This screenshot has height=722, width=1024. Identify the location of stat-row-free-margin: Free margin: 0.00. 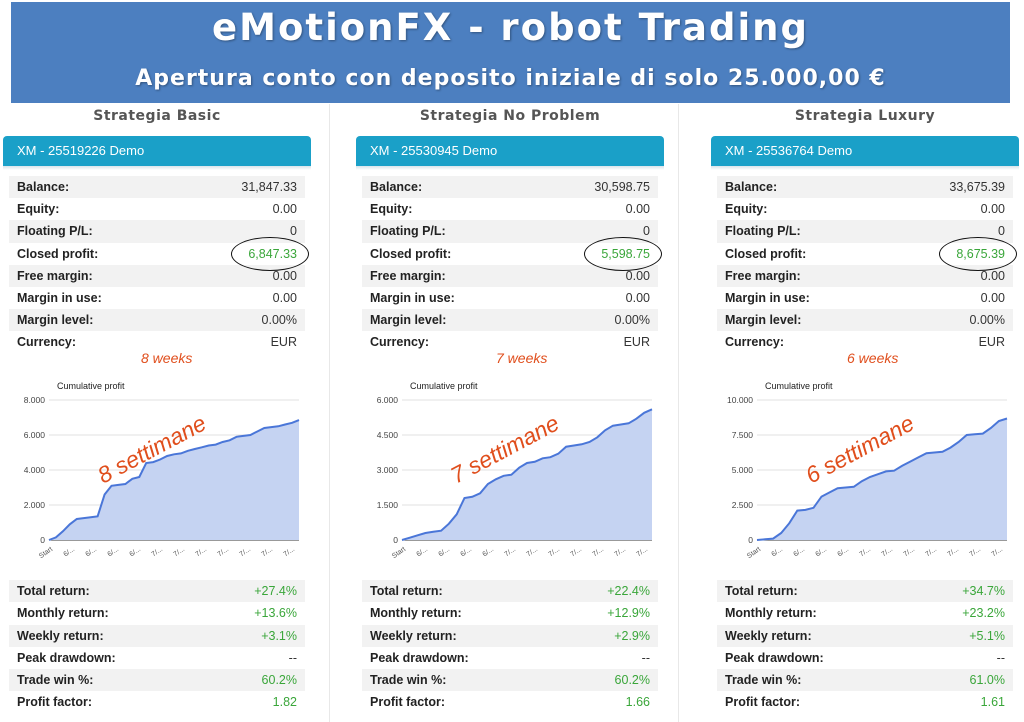
(510, 275).